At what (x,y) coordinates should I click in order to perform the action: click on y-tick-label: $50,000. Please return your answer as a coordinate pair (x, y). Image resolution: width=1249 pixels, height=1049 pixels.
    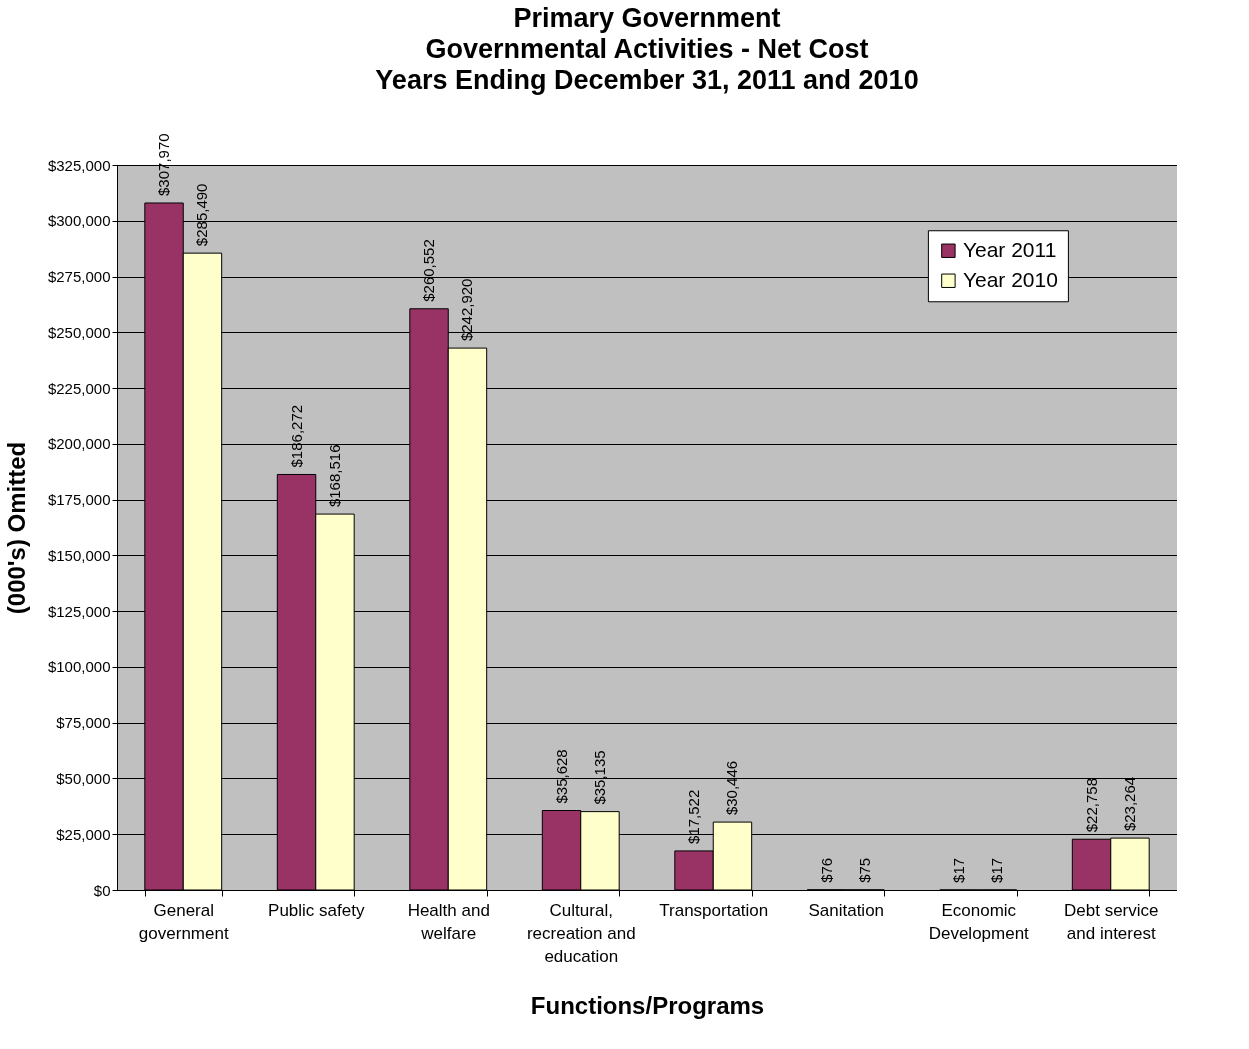
    Looking at the image, I should click on (83, 778).